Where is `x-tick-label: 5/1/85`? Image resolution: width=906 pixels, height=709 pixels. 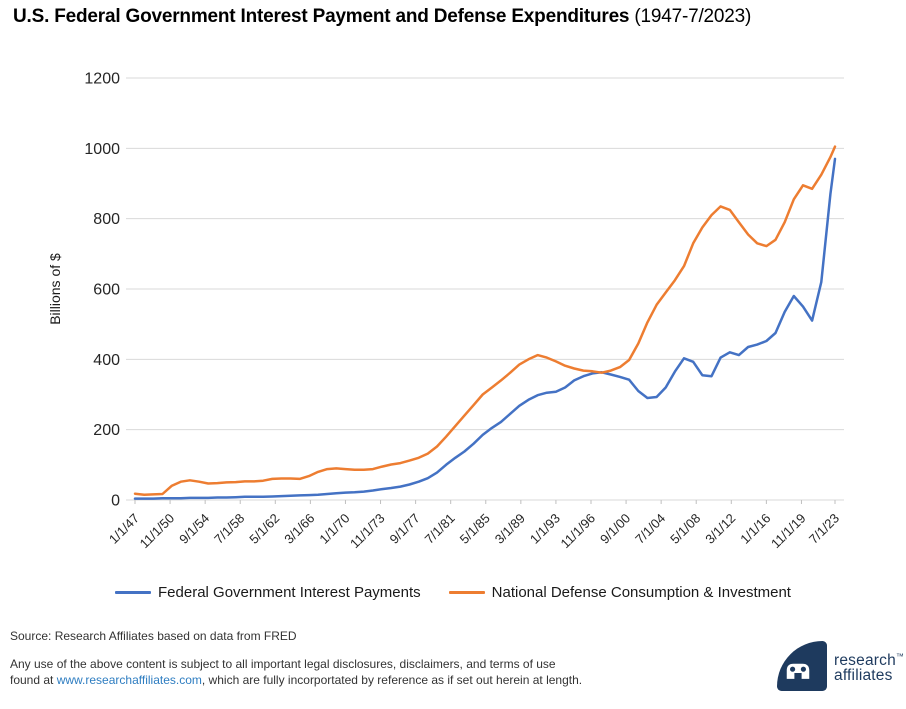 x-tick-label: 5/1/85 is located at coordinates (475, 529).